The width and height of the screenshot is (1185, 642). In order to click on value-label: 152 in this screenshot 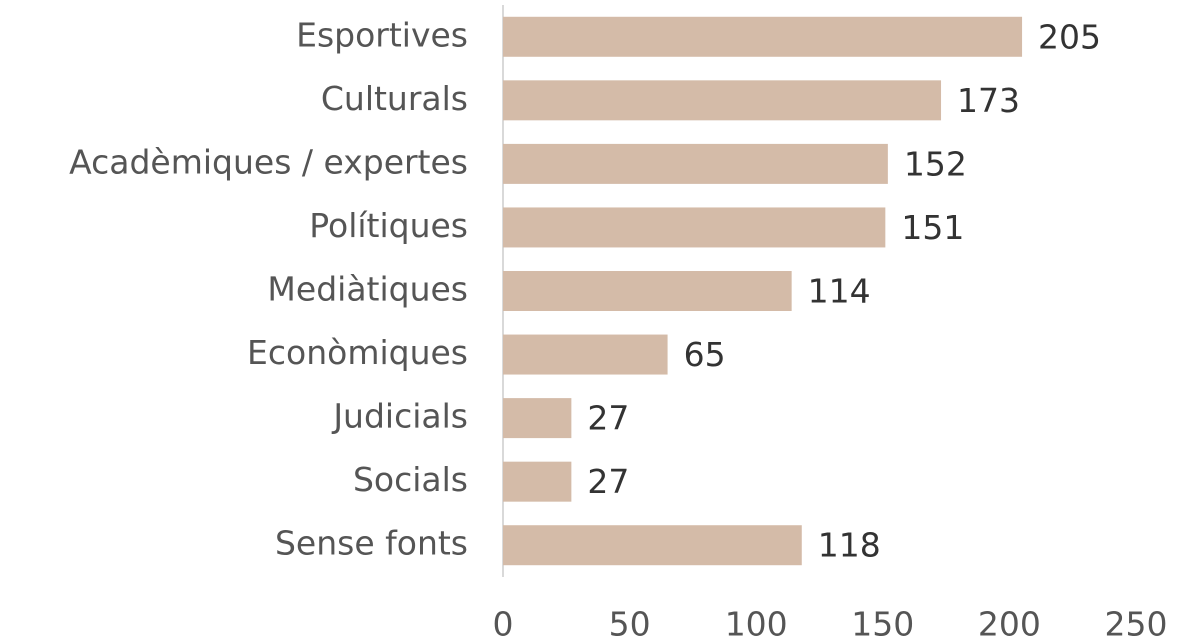, I will do `click(935, 163)`.